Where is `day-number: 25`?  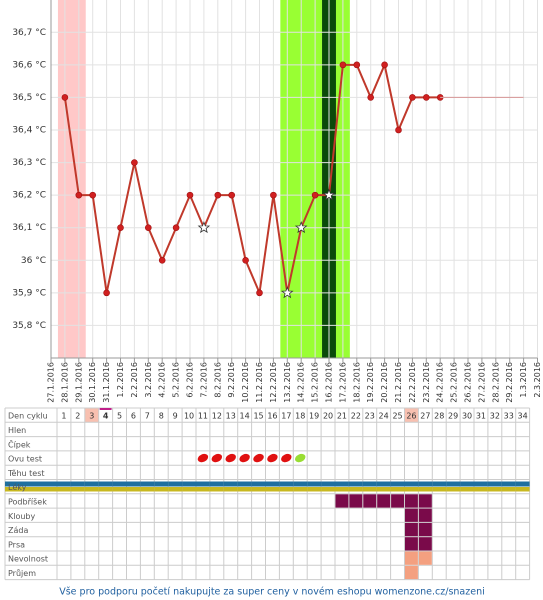
day-number: 25 is located at coordinates (397, 416).